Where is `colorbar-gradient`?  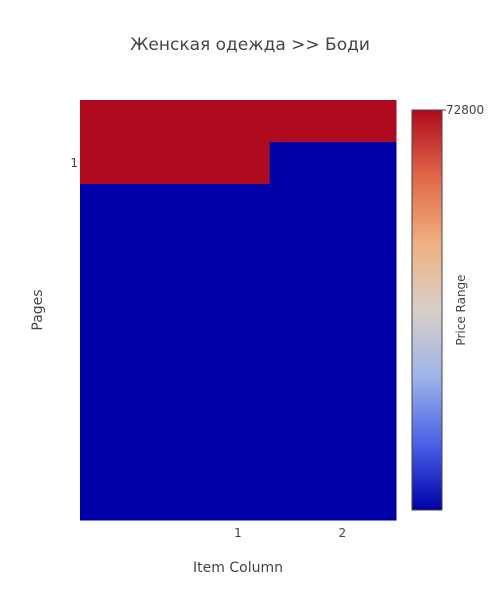 colorbar-gradient is located at coordinates (427, 310).